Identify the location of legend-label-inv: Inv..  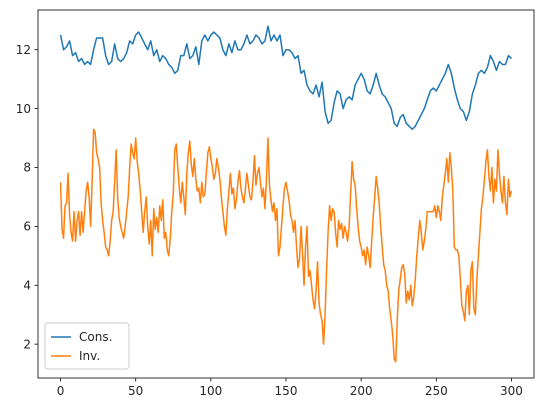
(89, 356).